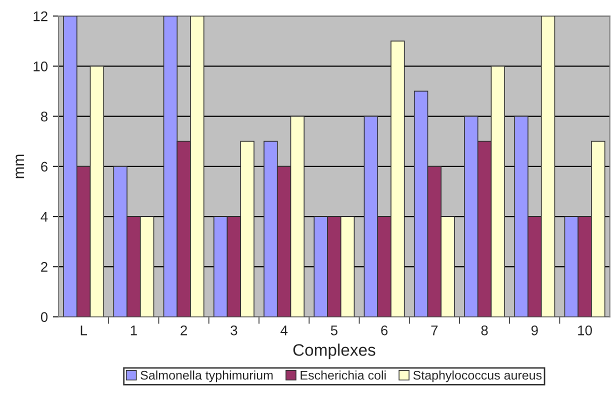 This screenshot has height=401, width=616. What do you see at coordinates (44, 317) in the screenshot?
I see `y-tick-label: 0` at bounding box center [44, 317].